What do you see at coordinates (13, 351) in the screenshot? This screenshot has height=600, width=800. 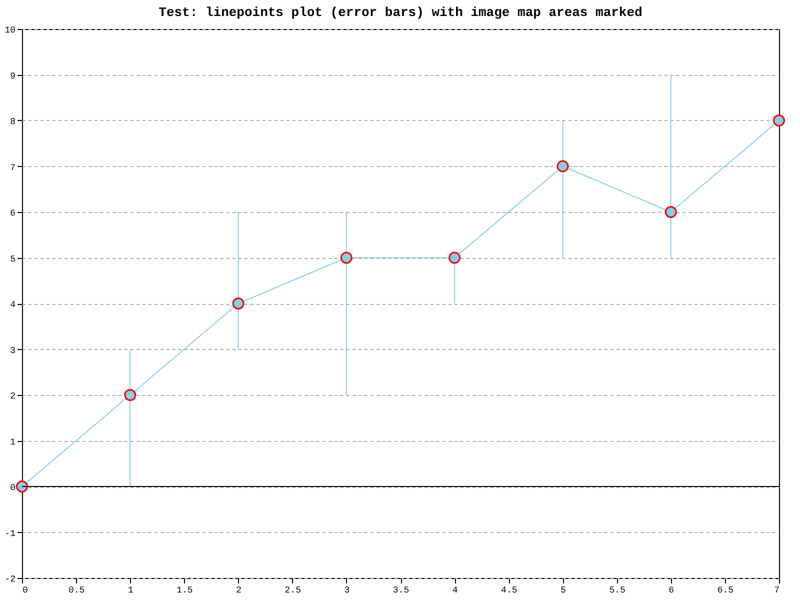 I see `y-tick-label: 3` at bounding box center [13, 351].